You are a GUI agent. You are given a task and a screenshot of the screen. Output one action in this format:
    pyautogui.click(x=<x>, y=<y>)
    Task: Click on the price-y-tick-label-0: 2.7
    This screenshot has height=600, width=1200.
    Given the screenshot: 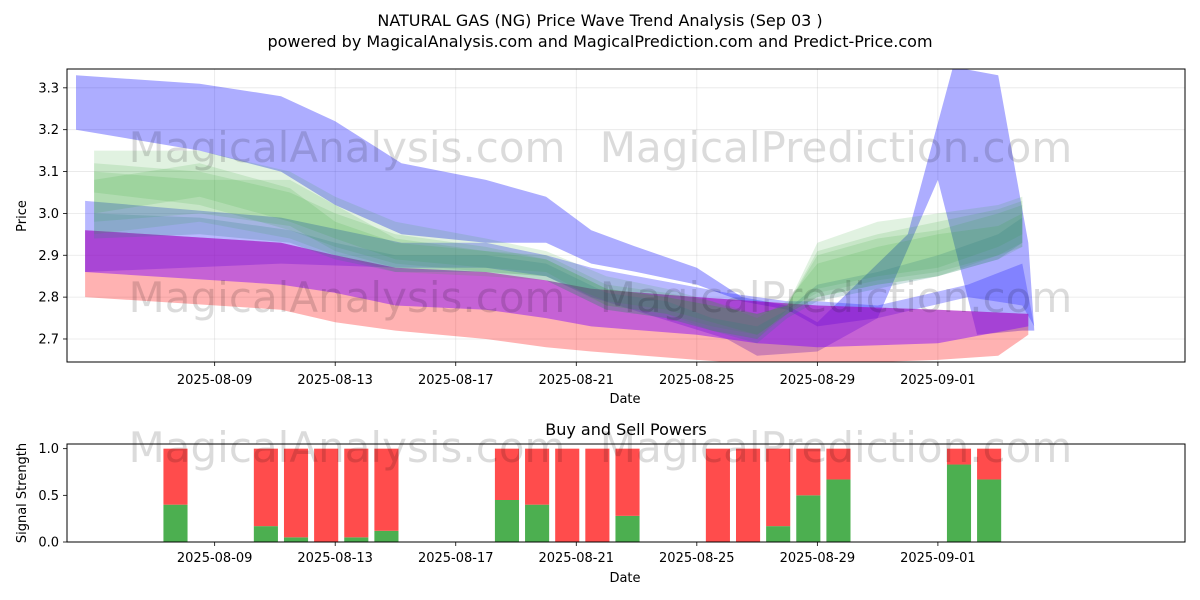 What is the action you would take?
    pyautogui.click(x=48, y=339)
    